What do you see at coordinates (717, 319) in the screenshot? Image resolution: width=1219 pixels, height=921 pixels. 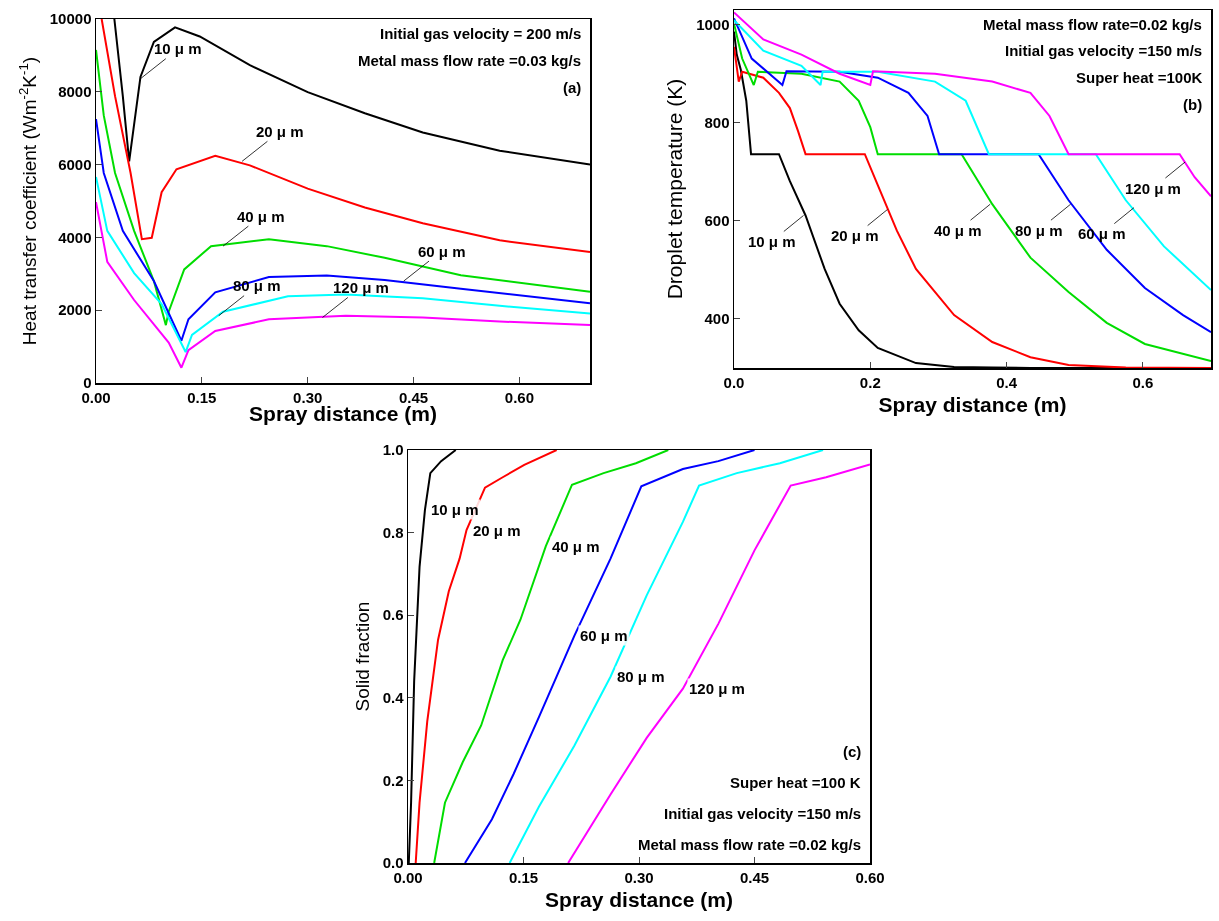 I see `y-tick-label: 400` at bounding box center [717, 319].